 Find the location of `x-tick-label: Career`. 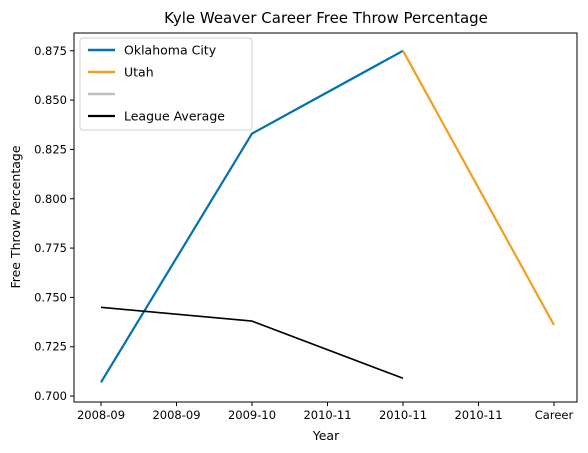

x-tick-label: Career is located at coordinates (554, 415).